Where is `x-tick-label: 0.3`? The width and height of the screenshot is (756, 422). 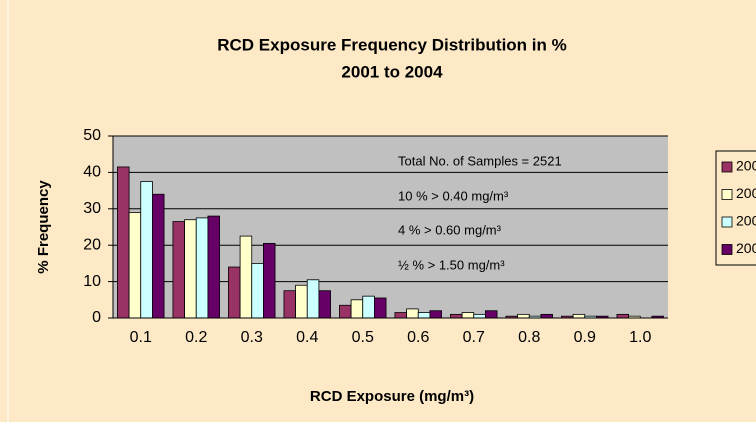 x-tick-label: 0.3 is located at coordinates (252, 337).